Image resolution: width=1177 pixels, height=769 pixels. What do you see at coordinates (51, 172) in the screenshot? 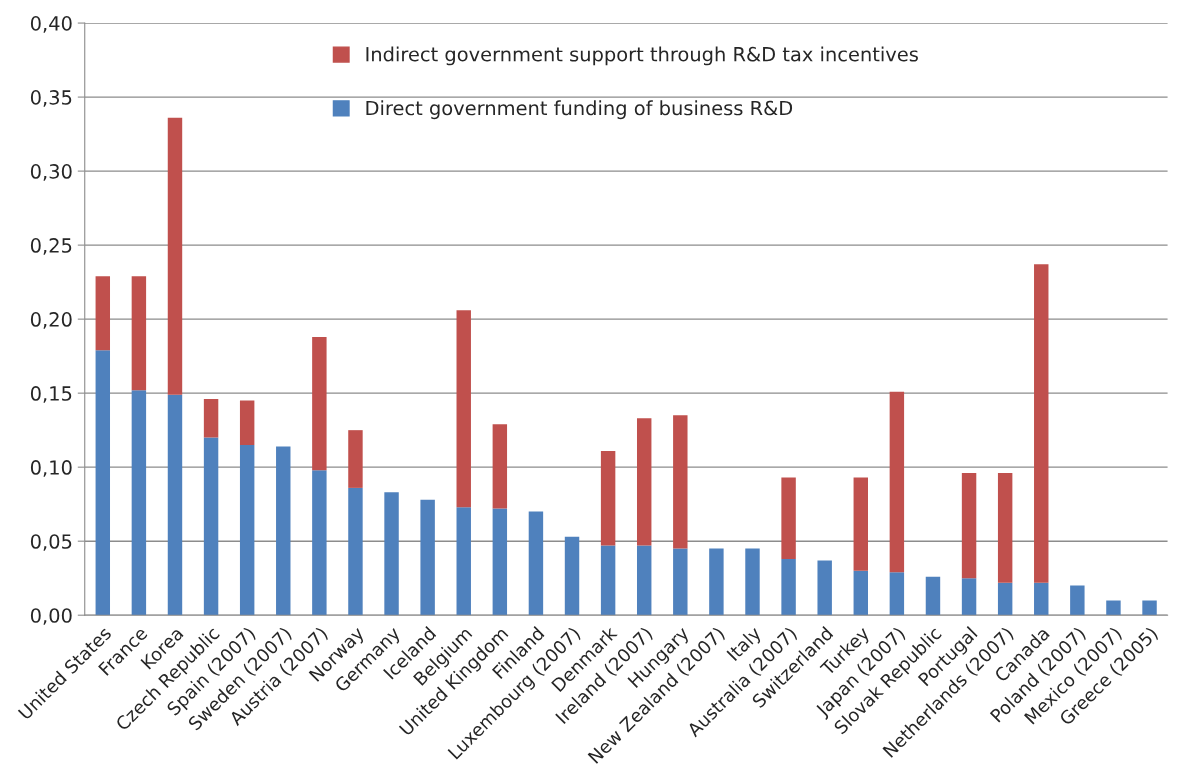
I see `y-tick-label: 0,30` at bounding box center [51, 172].